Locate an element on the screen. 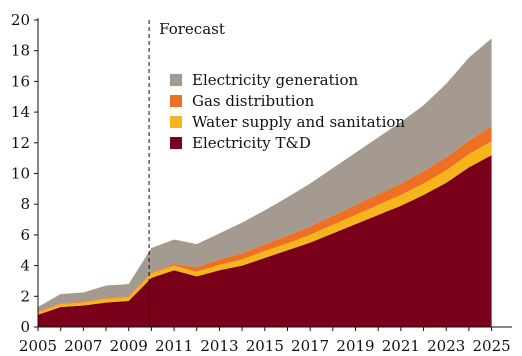  y-tick-label: 4 is located at coordinates (25, 266).